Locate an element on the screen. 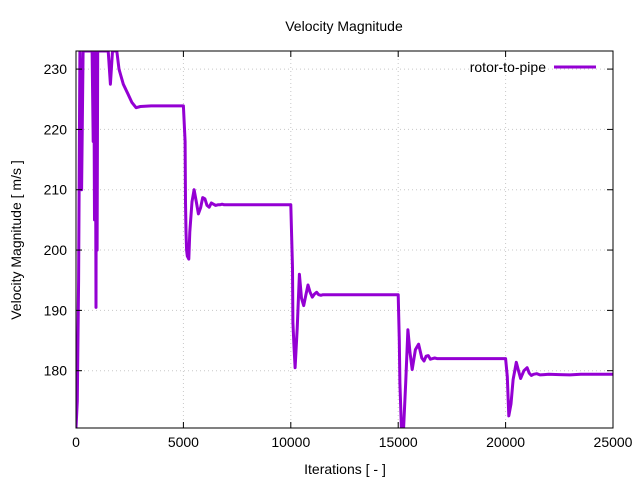  x-axis-label: Iterations [ - ] is located at coordinates (345, 469).